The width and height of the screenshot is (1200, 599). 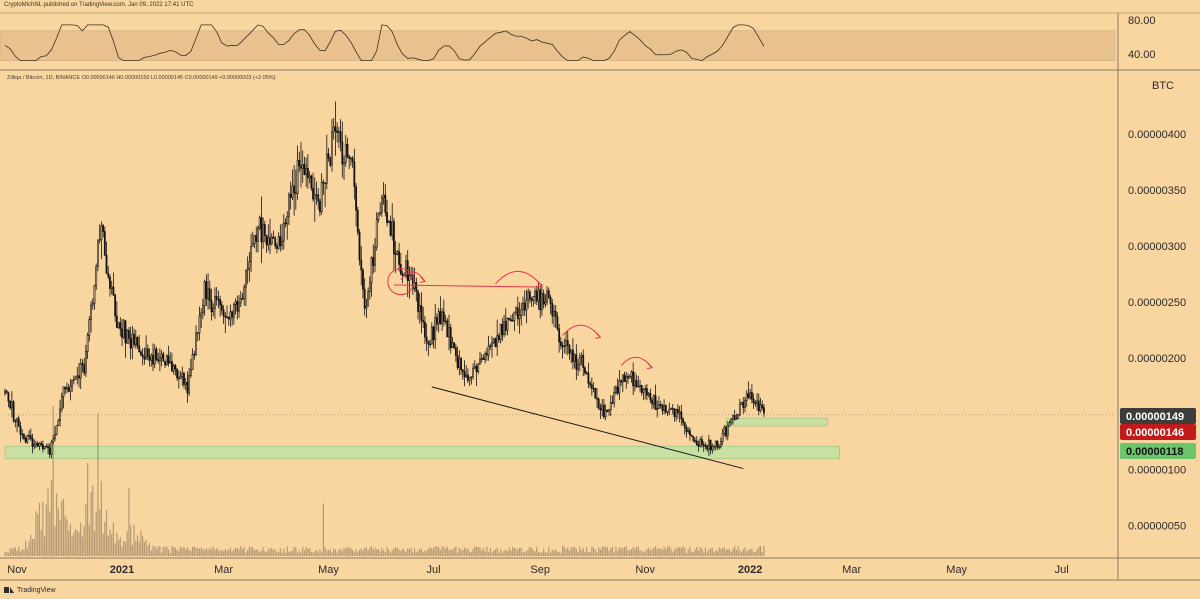 What do you see at coordinates (537, 570) in the screenshot?
I see `time-axis: Nov 2021 Mar May Jul Sep Nov 2022 Mar May Jul` at bounding box center [537, 570].